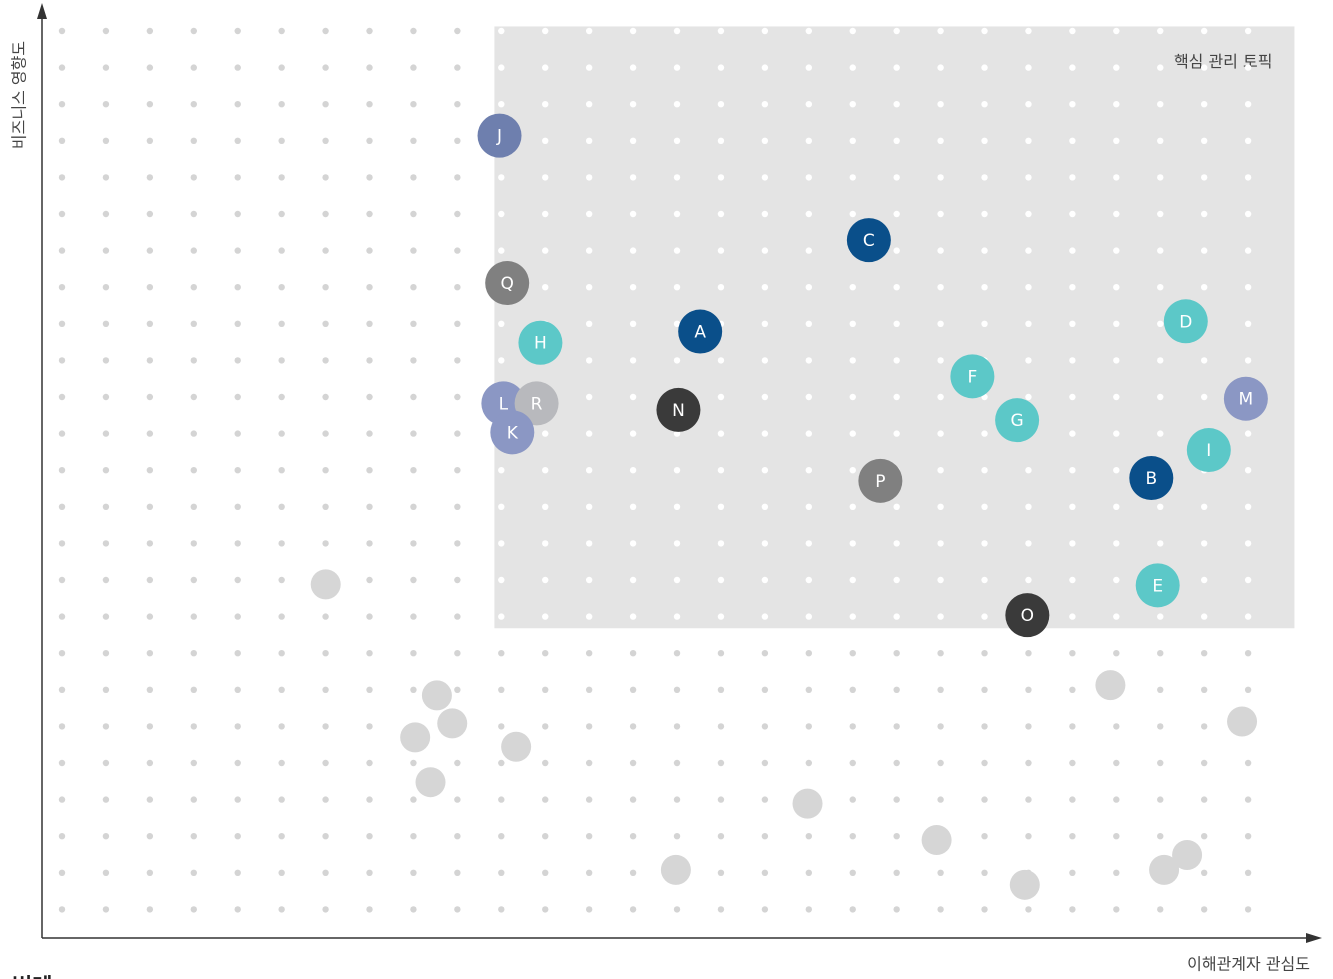 This screenshot has width=1333, height=979. I want to click on point, so click(1208, 450).